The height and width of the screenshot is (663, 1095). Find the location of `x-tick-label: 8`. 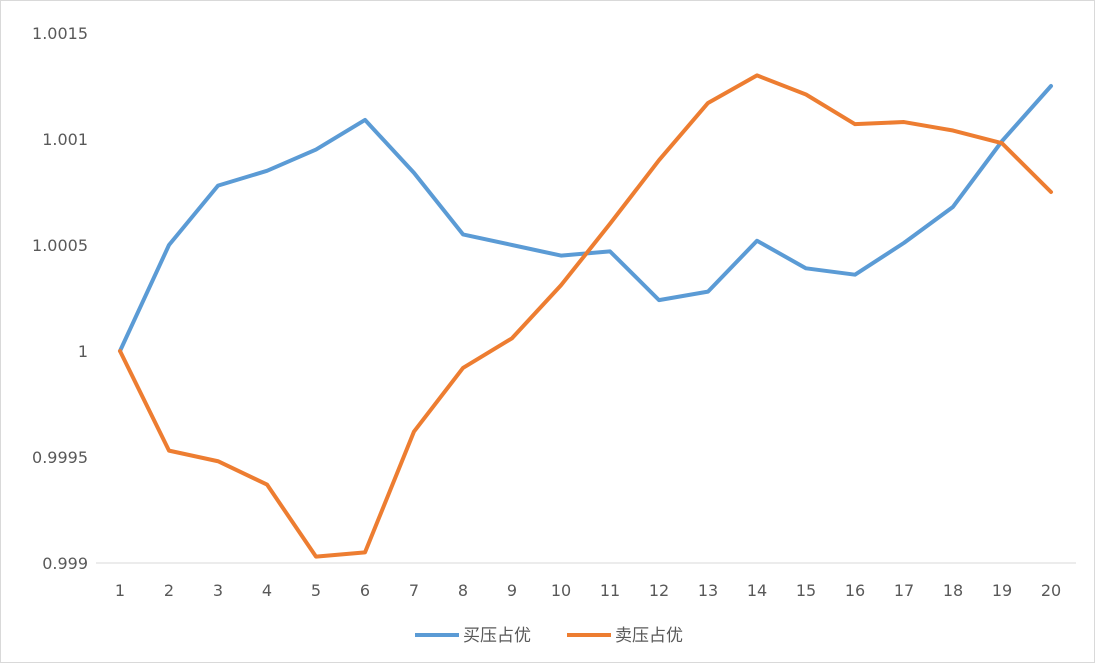

x-tick-label: 8 is located at coordinates (463, 590).